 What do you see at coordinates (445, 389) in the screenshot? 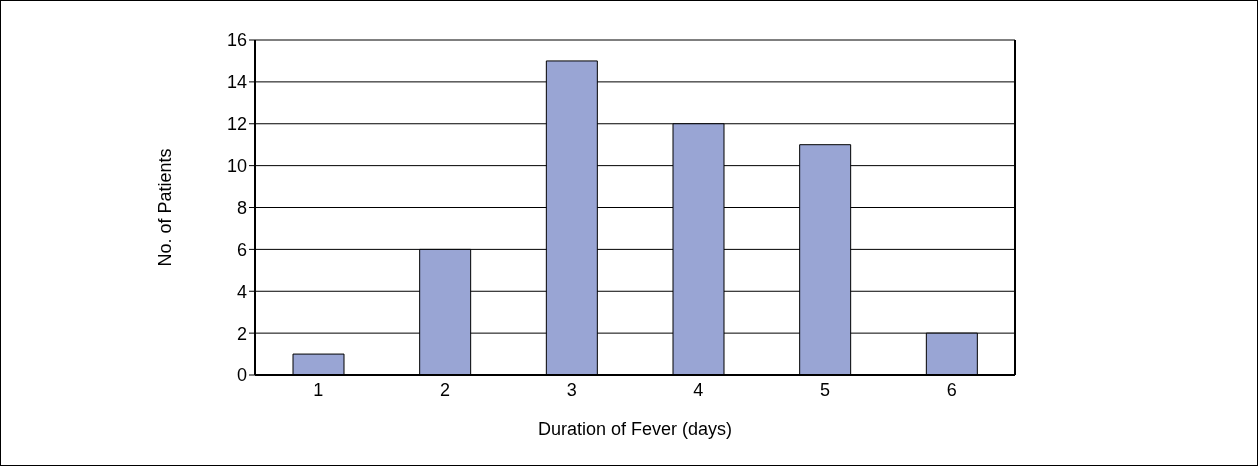
I see `x-tick-label: 2` at bounding box center [445, 389].